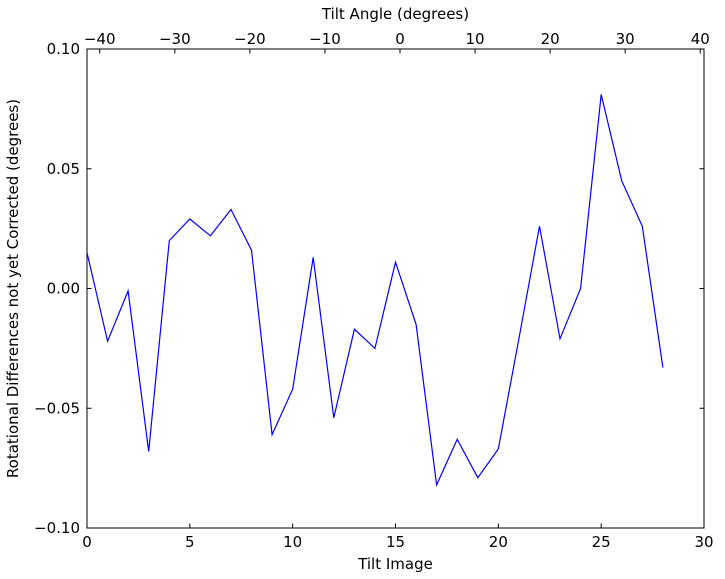 The image size is (725, 579). Describe the element at coordinates (475, 39) in the screenshot. I see `top-tick-label: 10` at that location.